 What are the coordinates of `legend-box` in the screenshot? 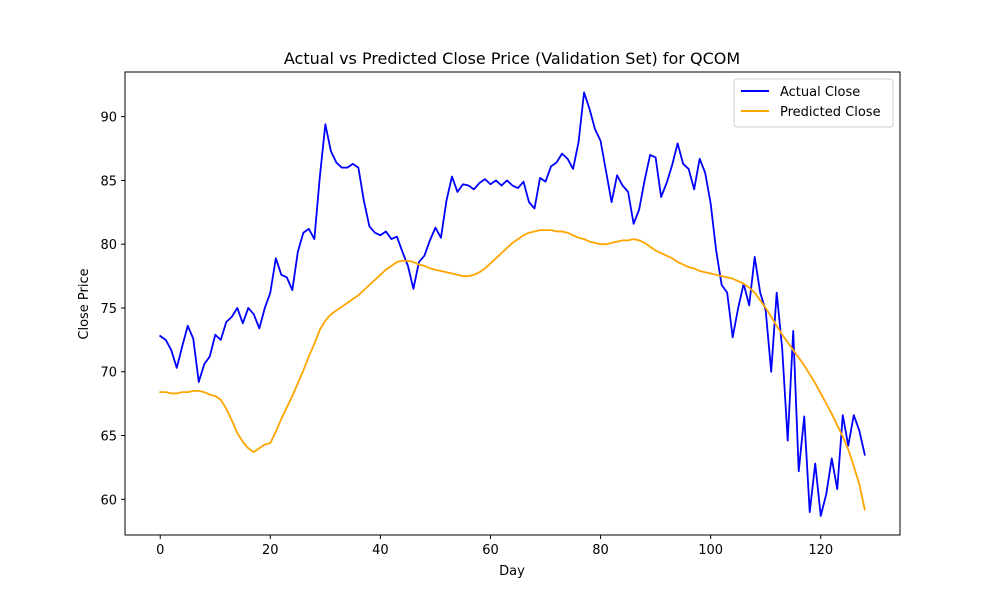 It's located at (813, 103).